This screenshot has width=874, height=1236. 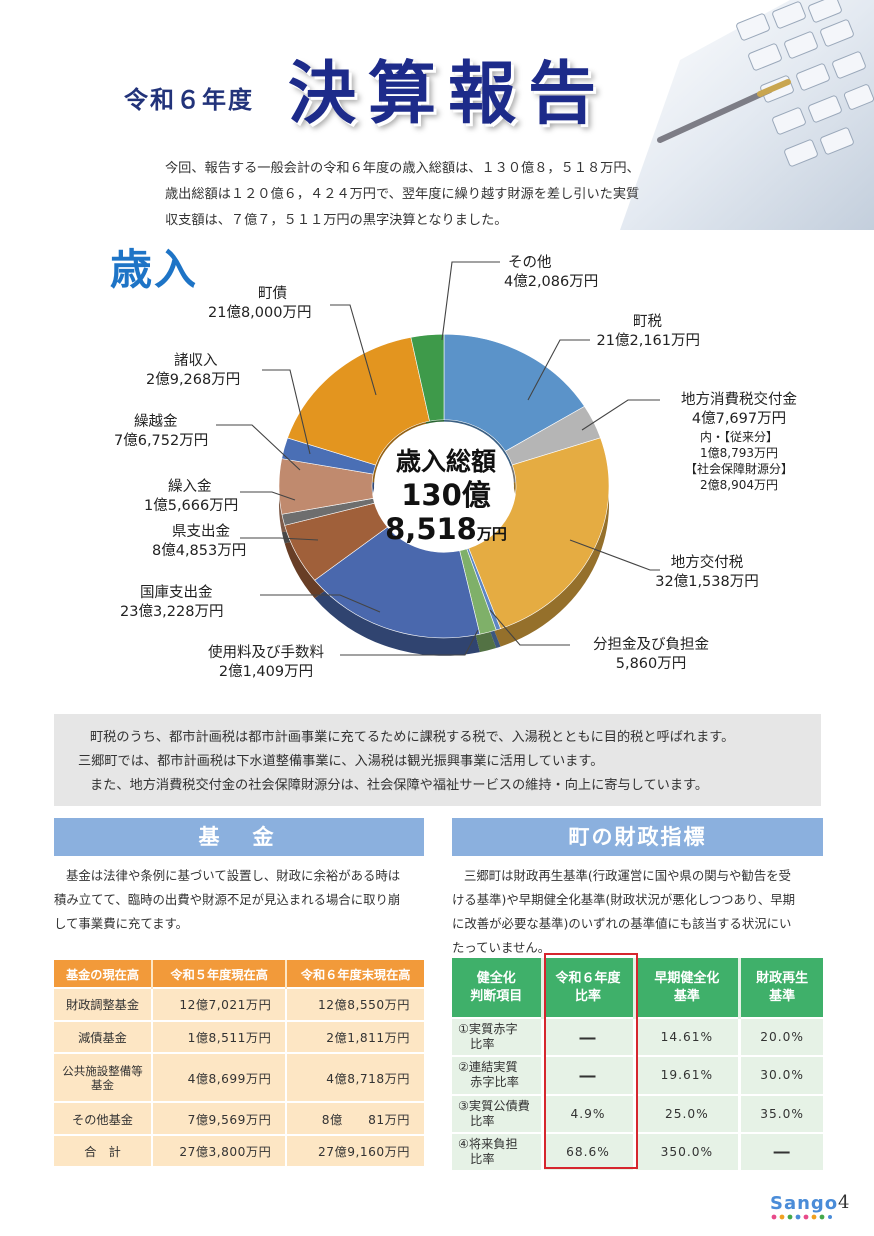 What do you see at coordinates (651, 655) in the screenshot?
I see `label-buntan: 分担金及び負担金 5,860万円` at bounding box center [651, 655].